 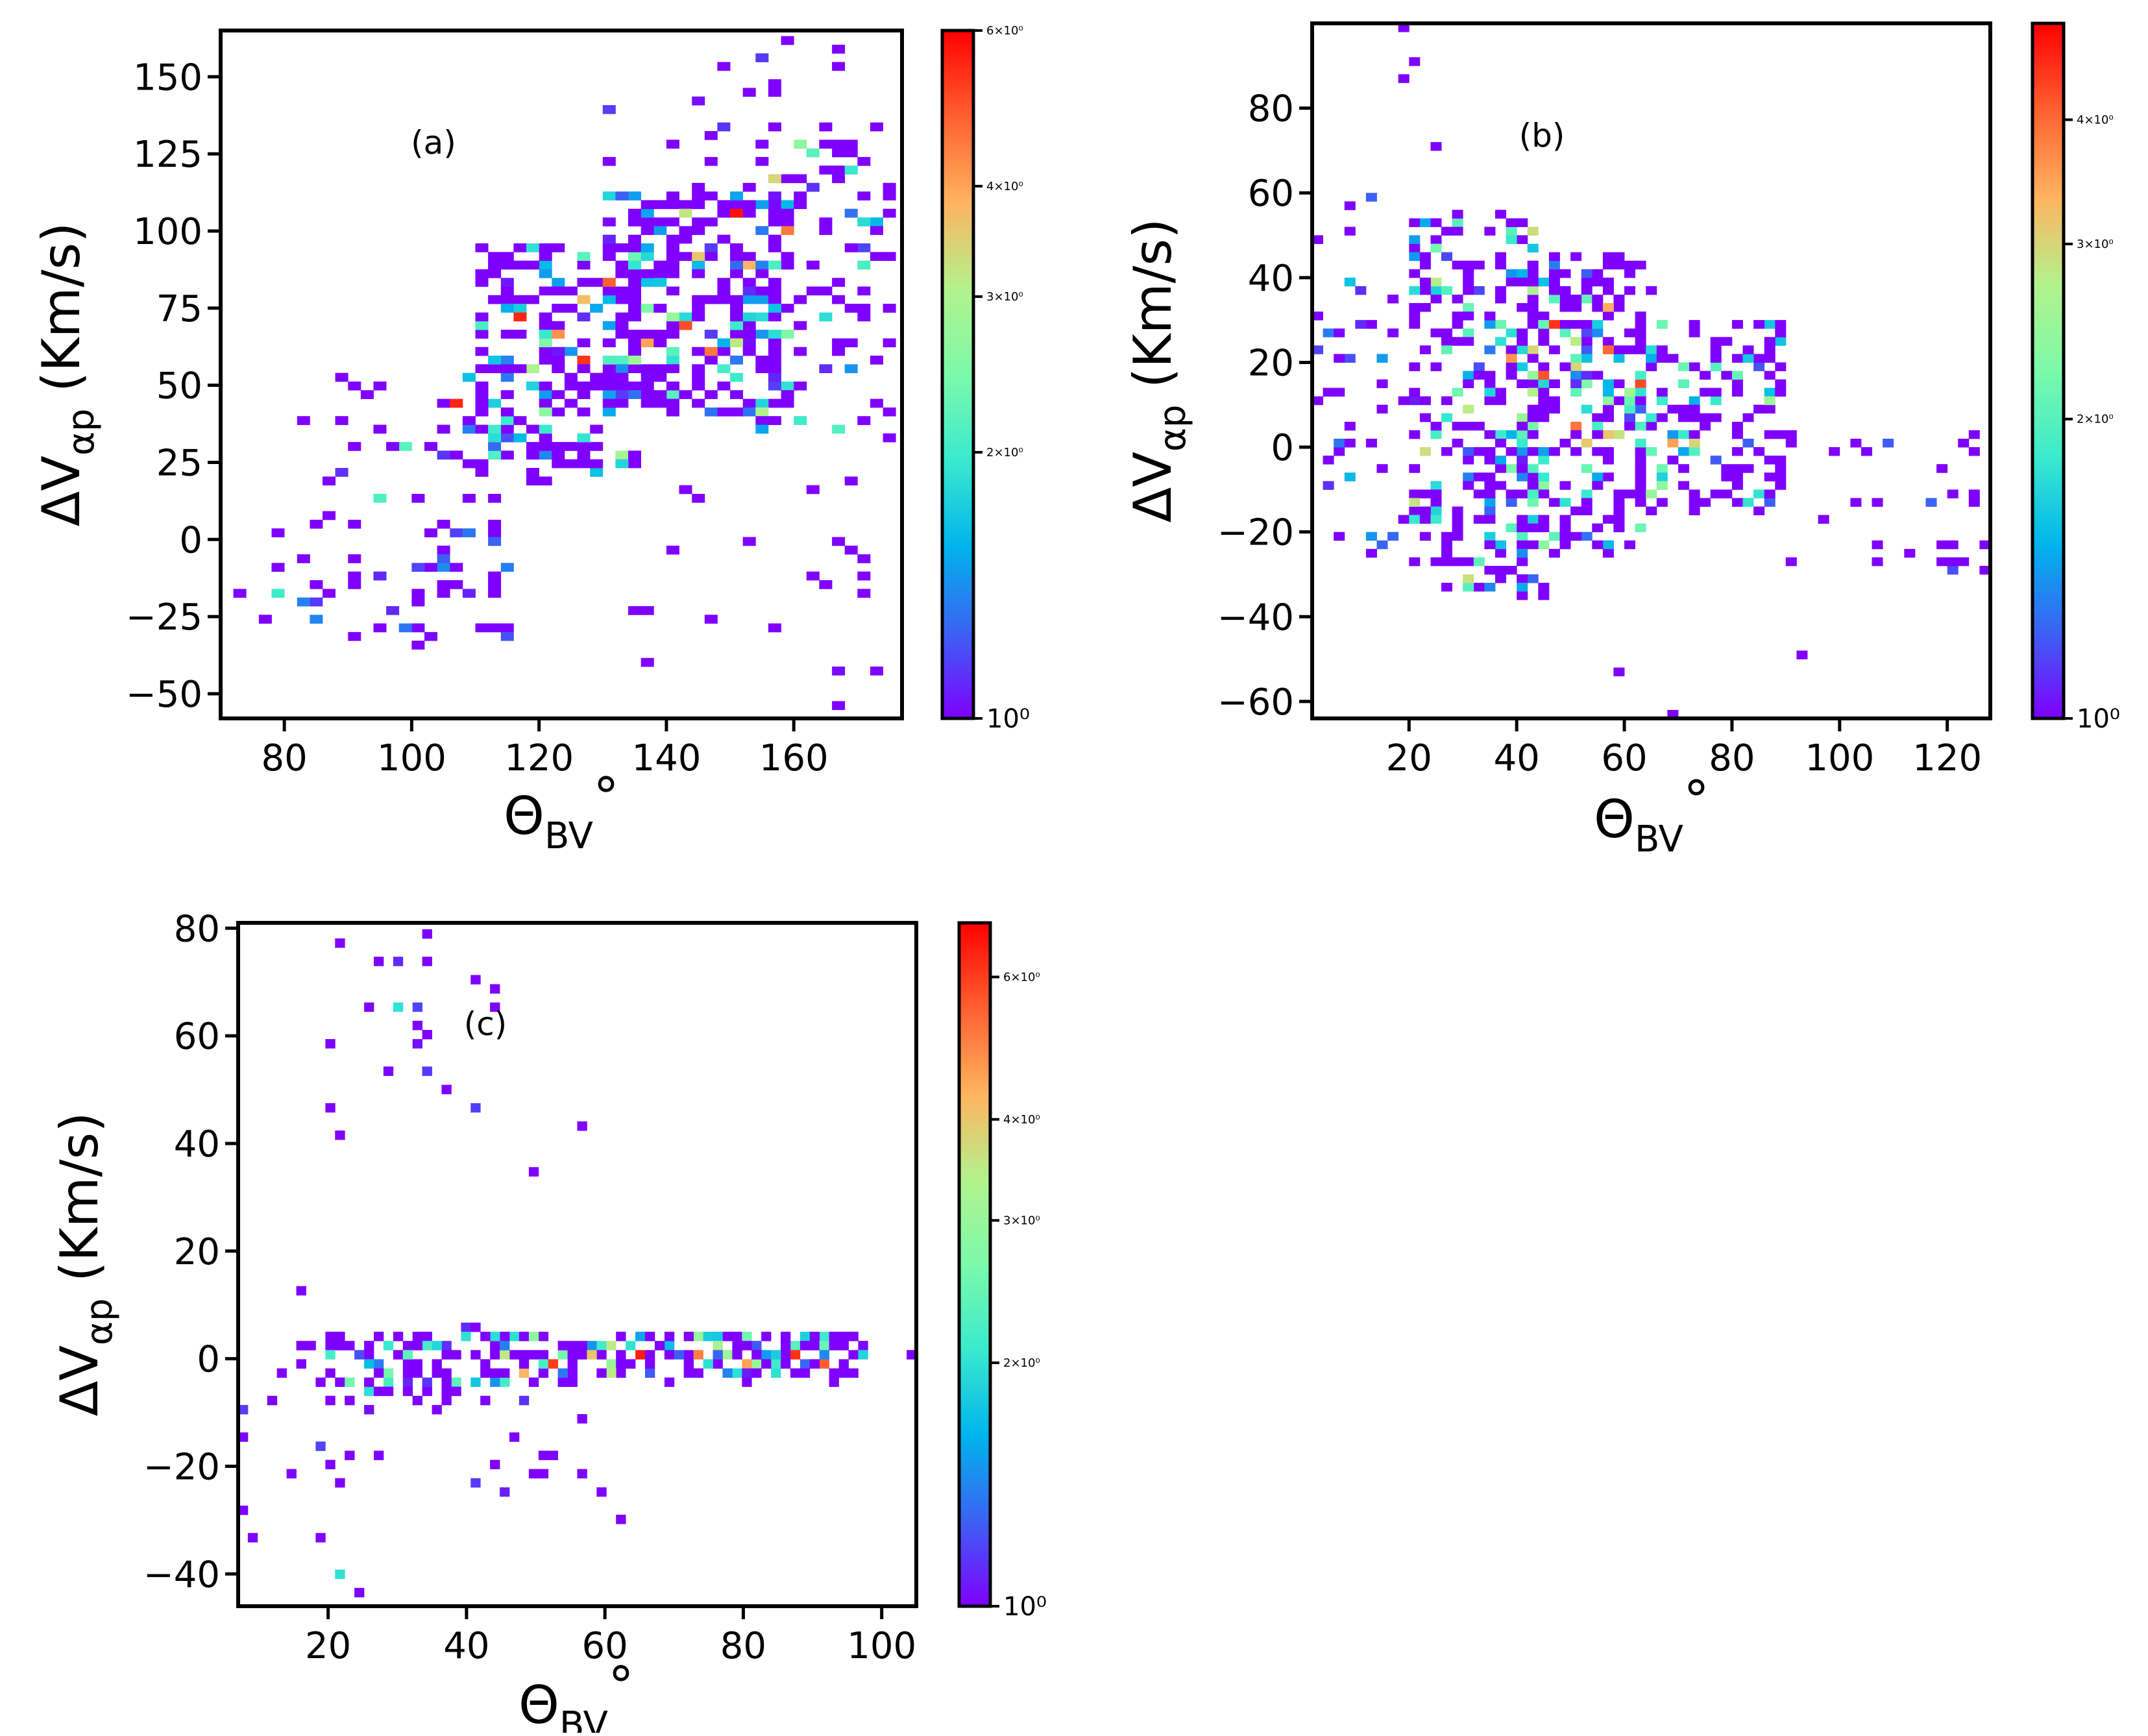 I want to click on y-tick-label: 20, so click(x=1271, y=363).